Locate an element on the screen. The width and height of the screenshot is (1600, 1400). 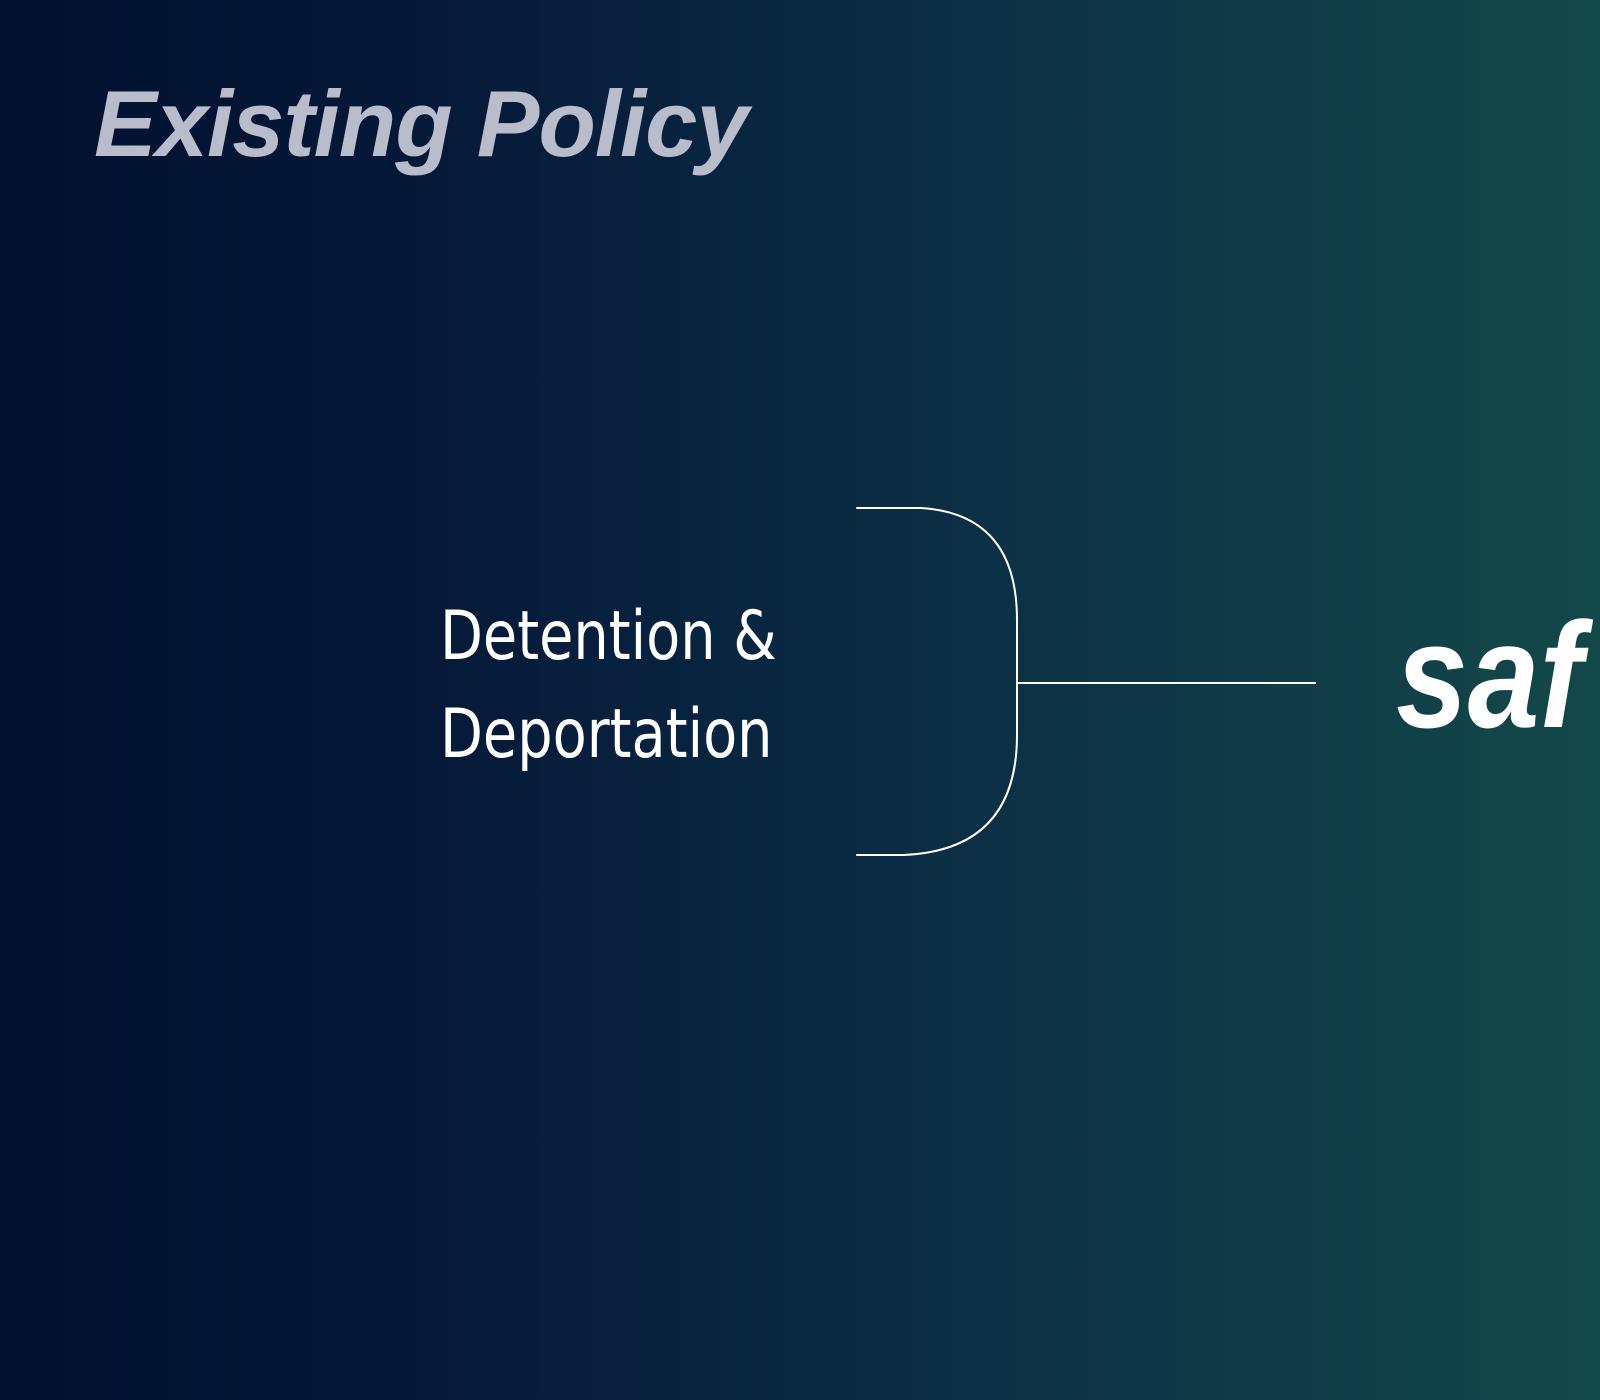
bracket-curve is located at coordinates (937, 681).